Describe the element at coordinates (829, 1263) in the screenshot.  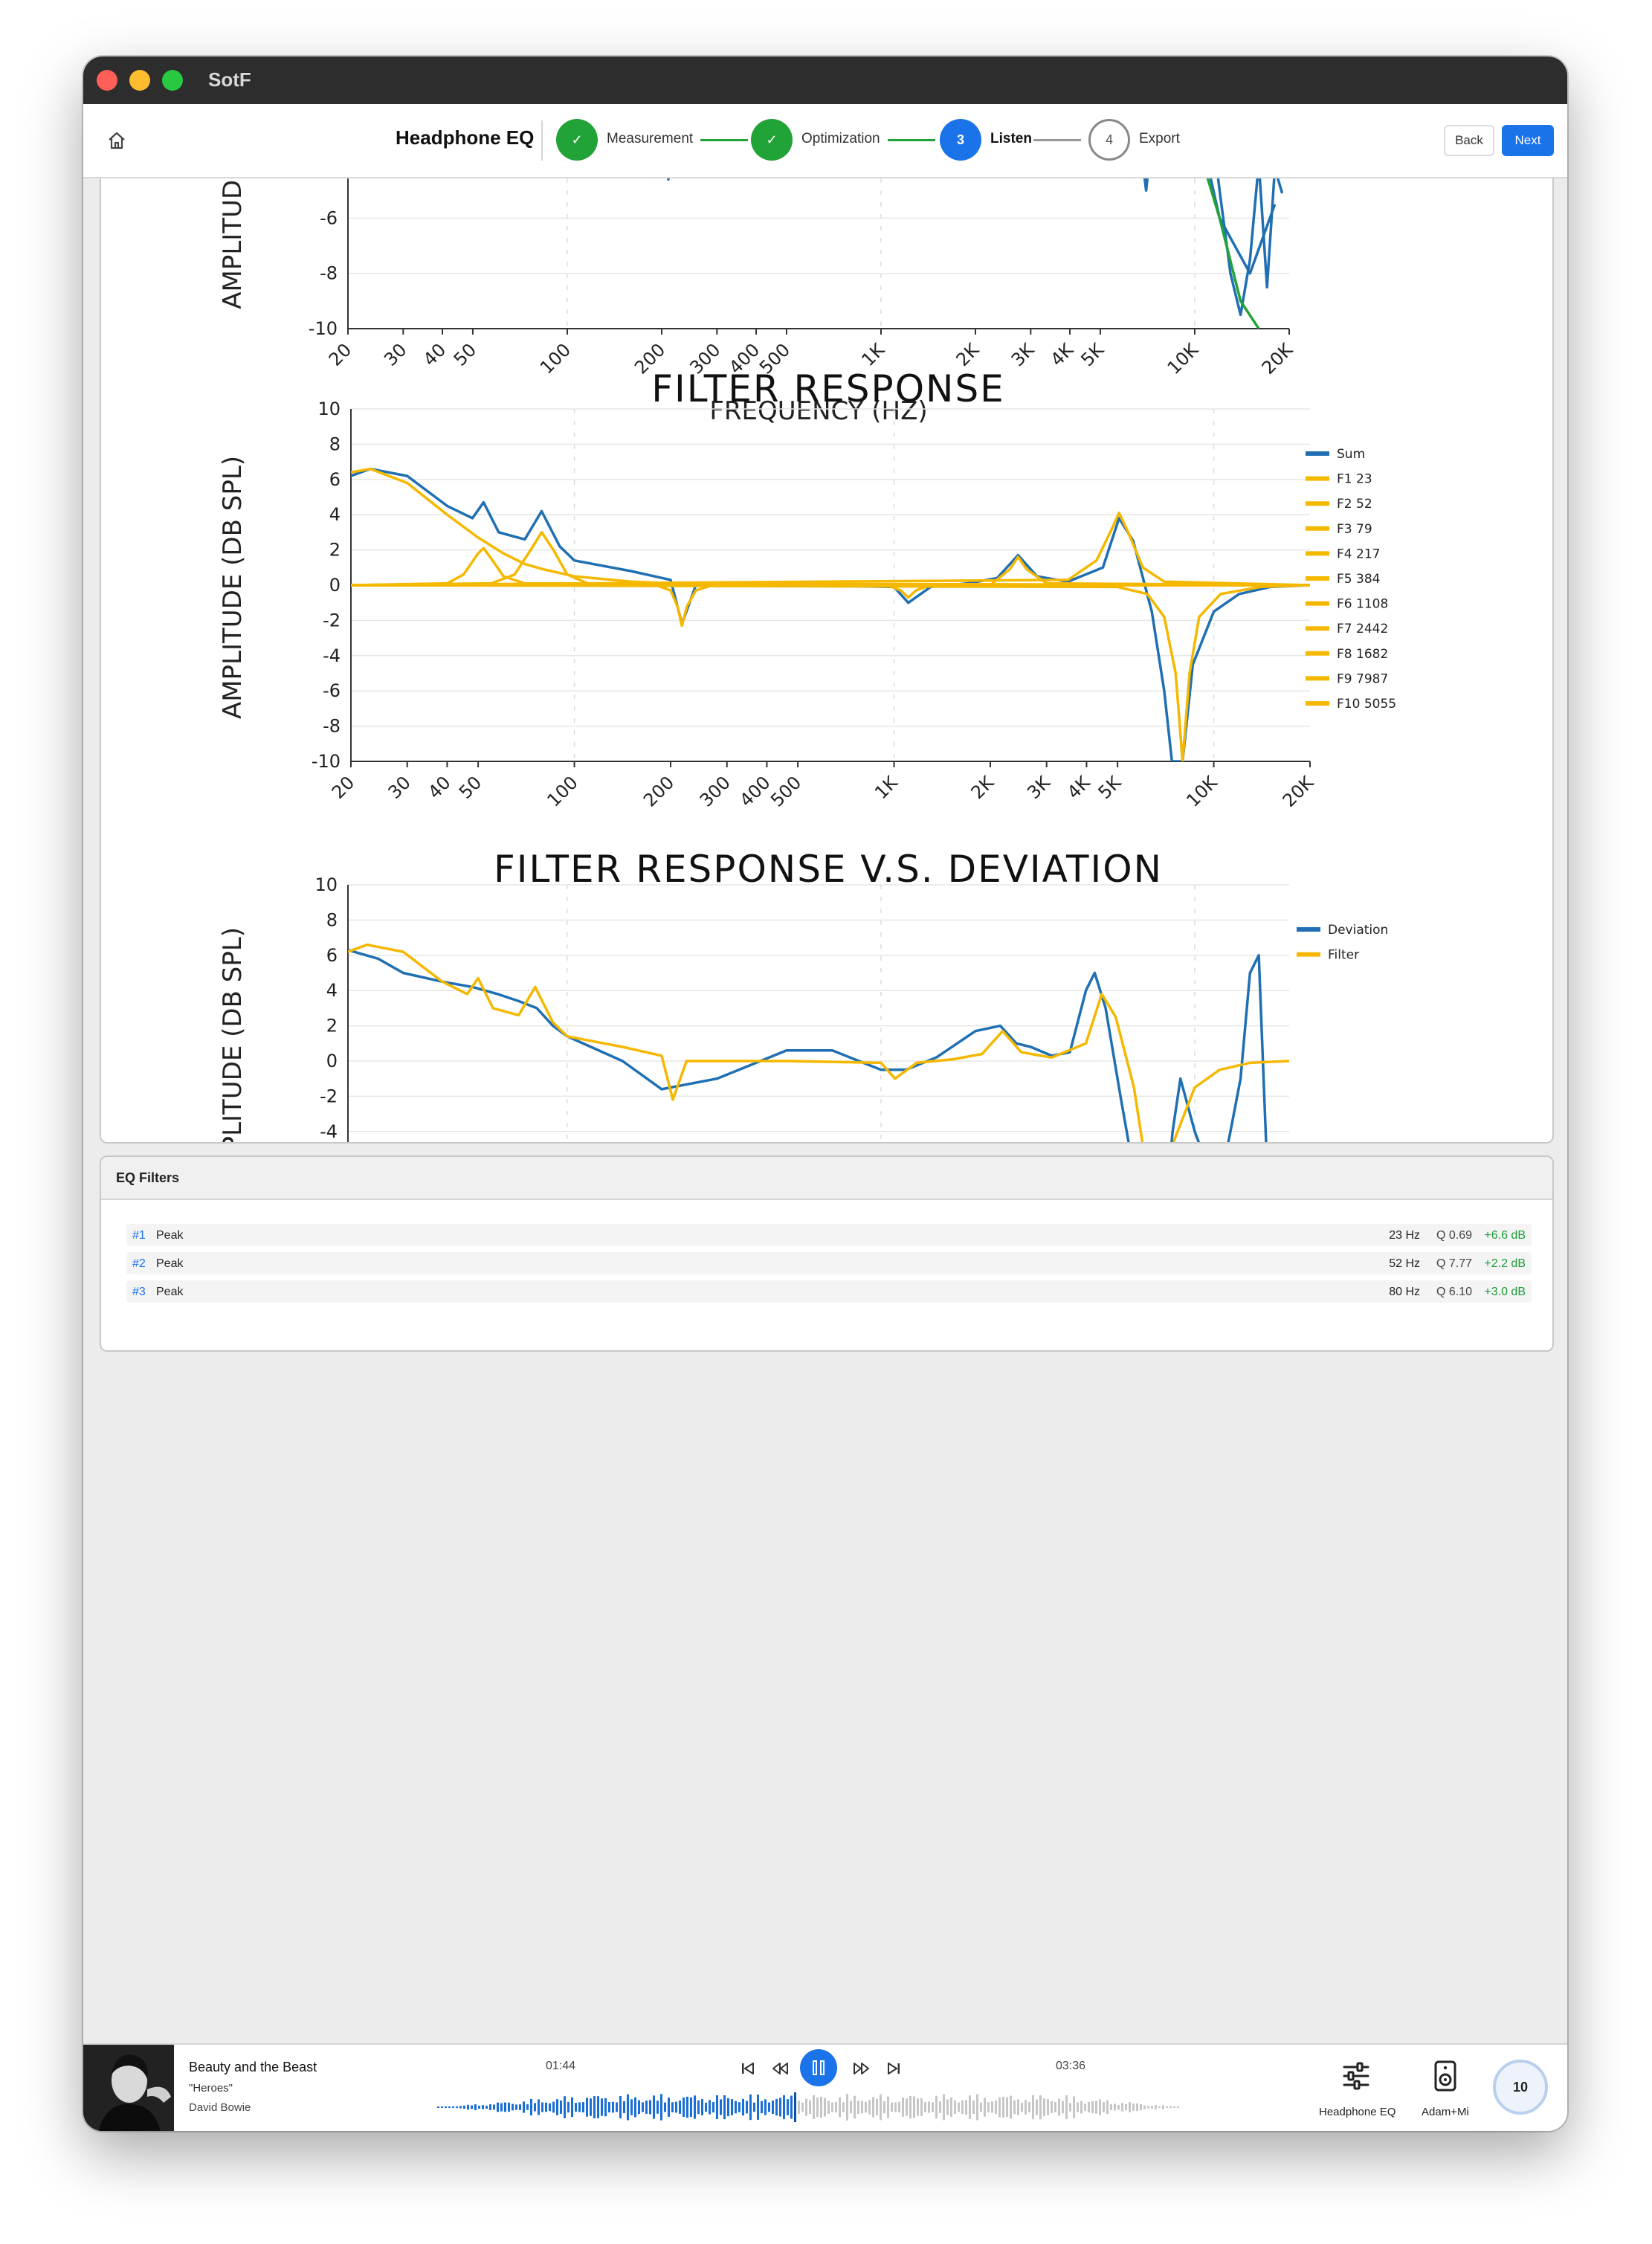
I see `eq-filter-row: #2 Peak 52 Hz Q 7.77 +2.2 dB` at that location.